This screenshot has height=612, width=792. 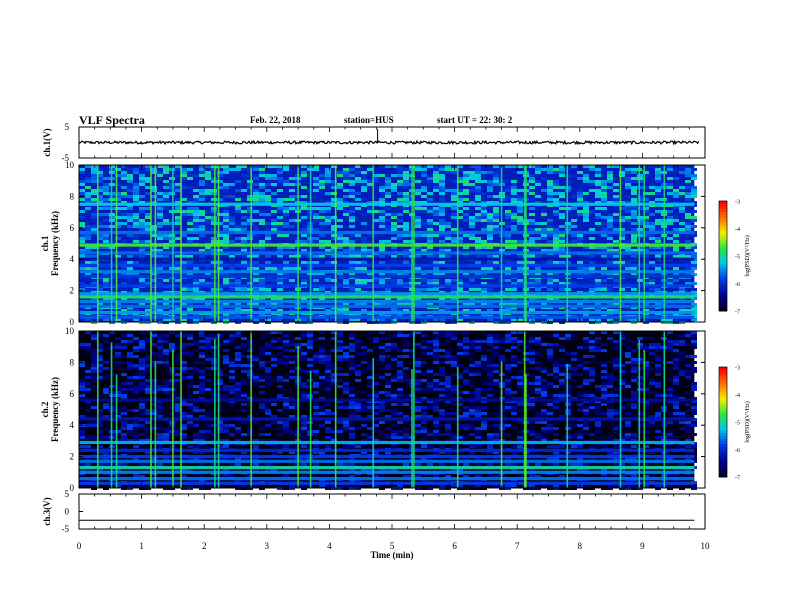 I want to click on spectrogram-impulse, so click(x=116, y=243).